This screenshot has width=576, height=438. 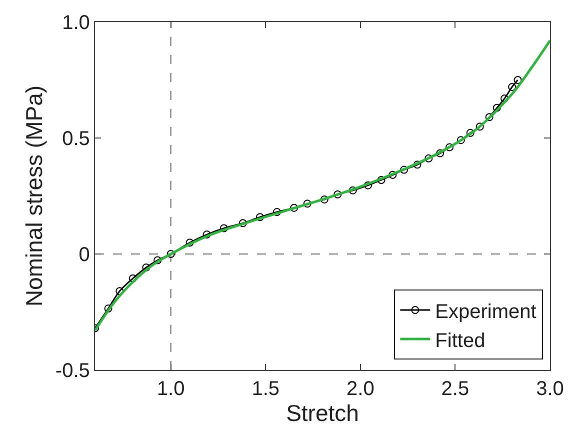 What do you see at coordinates (76, 23) in the screenshot?
I see `y-tick-label: 1.0` at bounding box center [76, 23].